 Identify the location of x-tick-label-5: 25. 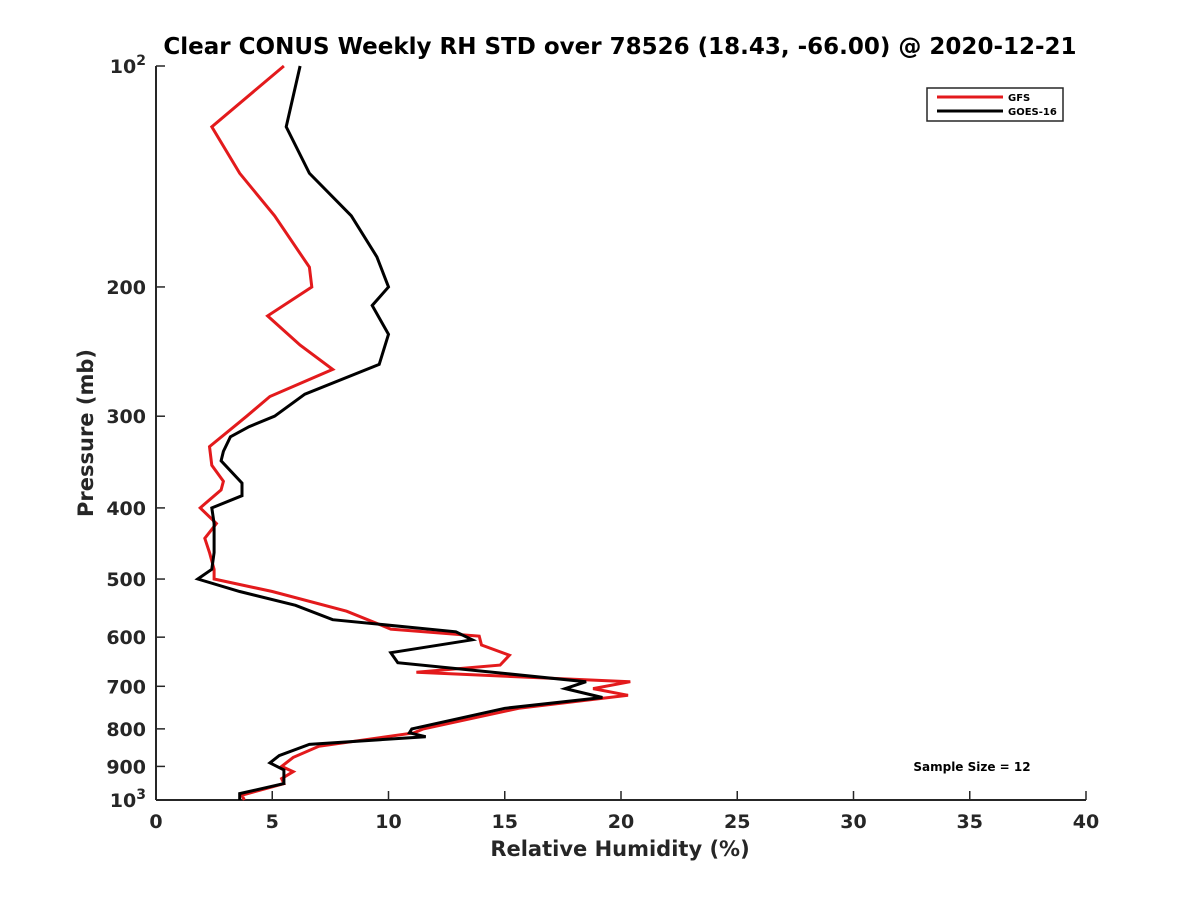
(737, 822).